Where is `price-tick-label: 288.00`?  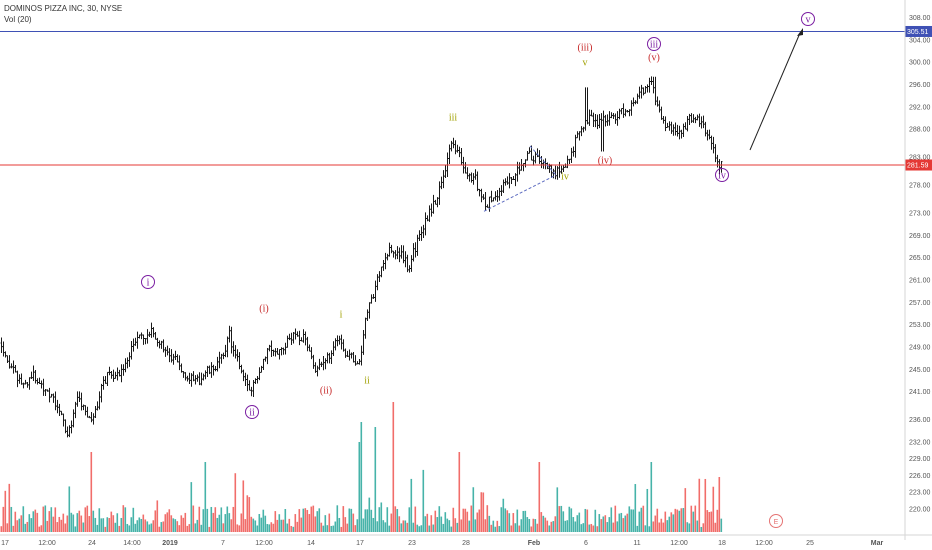 price-tick-label: 288.00 is located at coordinates (920, 130).